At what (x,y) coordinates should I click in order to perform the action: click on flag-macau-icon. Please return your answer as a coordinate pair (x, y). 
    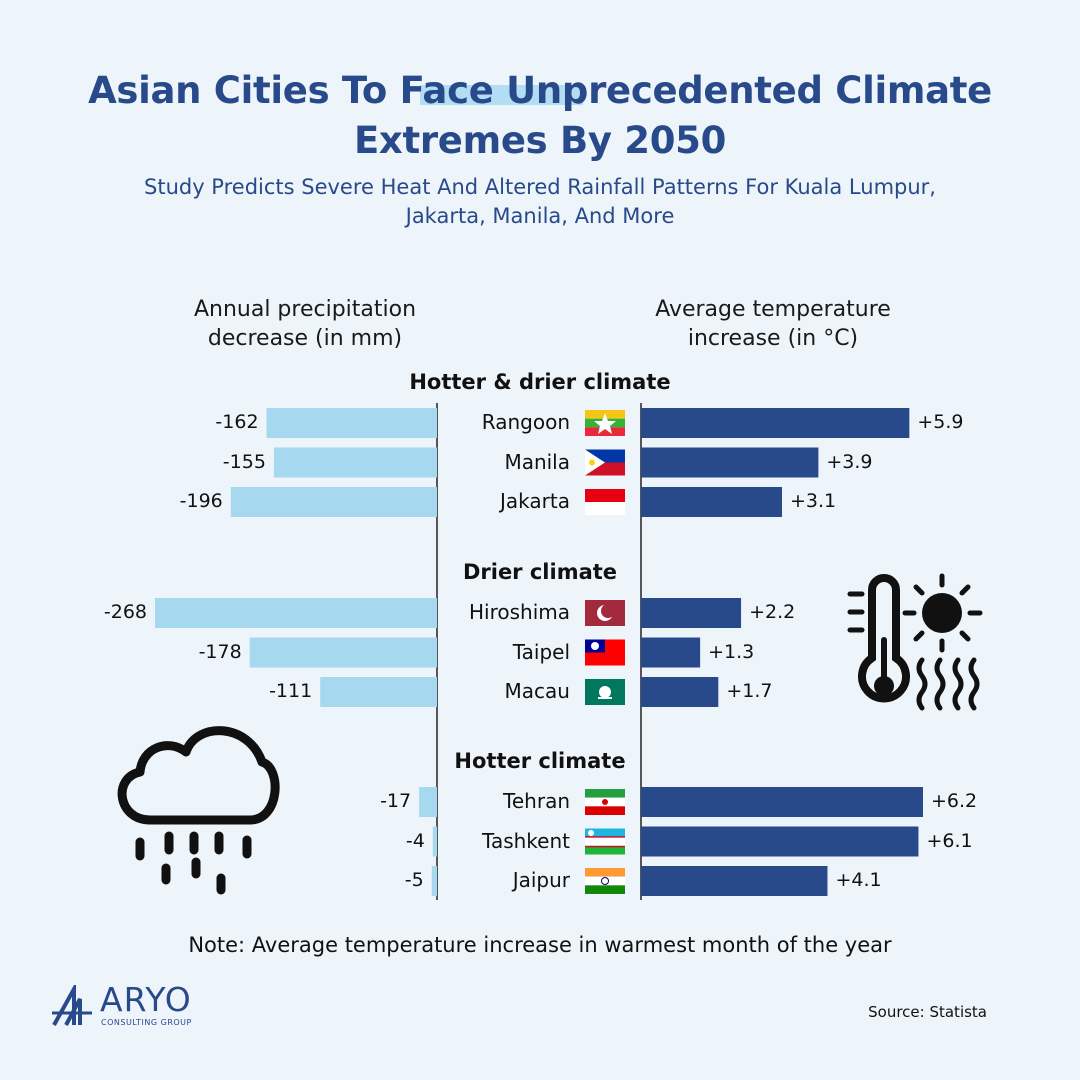
    Looking at the image, I should click on (605, 692).